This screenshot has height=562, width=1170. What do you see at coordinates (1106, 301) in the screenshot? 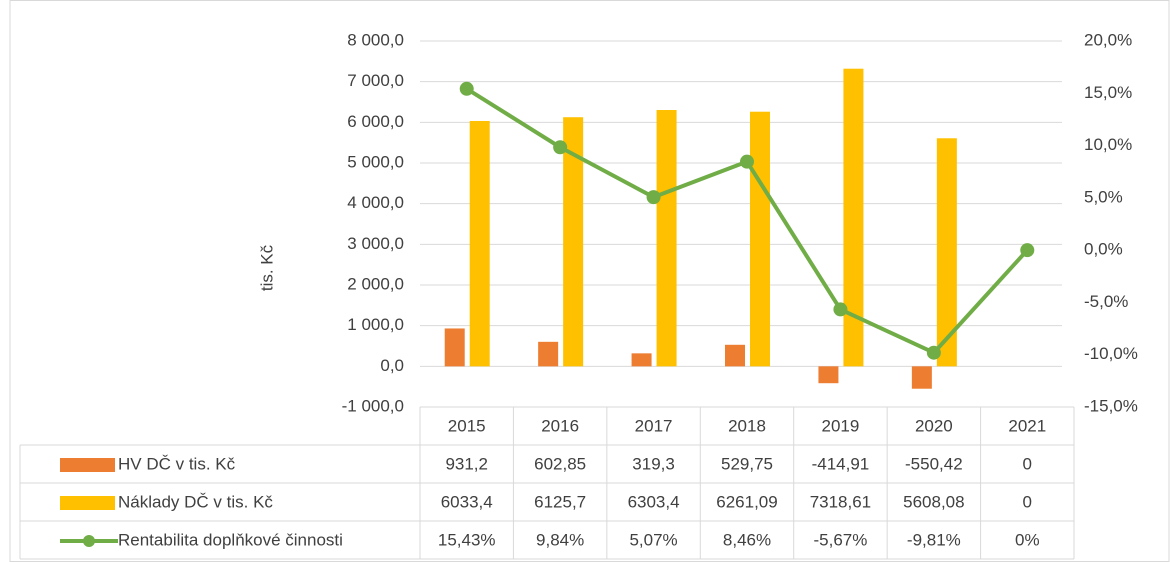
I see `y2-tick-label: -5,0%` at bounding box center [1106, 301].